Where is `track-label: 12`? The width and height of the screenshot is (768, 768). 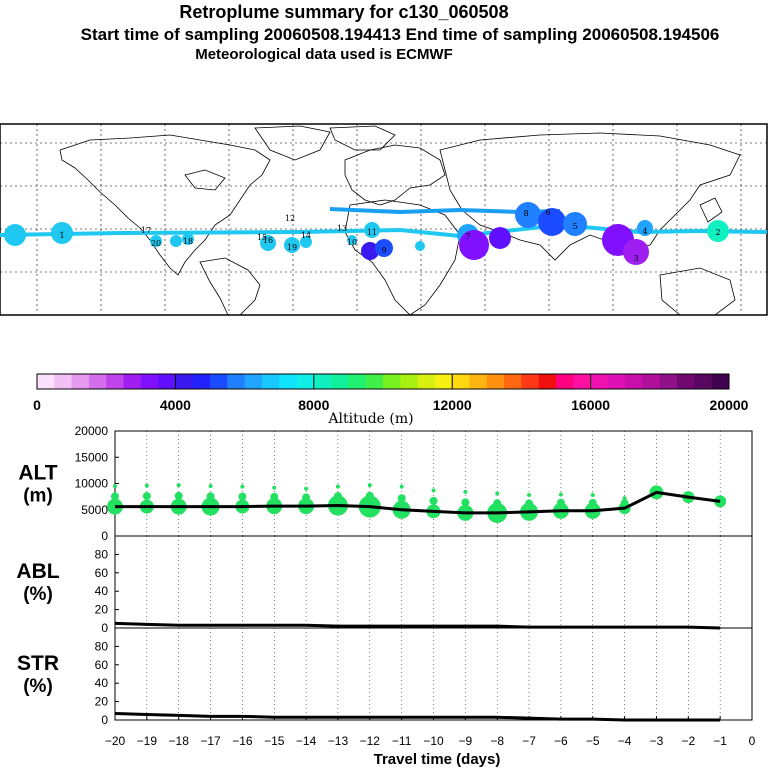
track-label: 12 is located at coordinates (290, 218).